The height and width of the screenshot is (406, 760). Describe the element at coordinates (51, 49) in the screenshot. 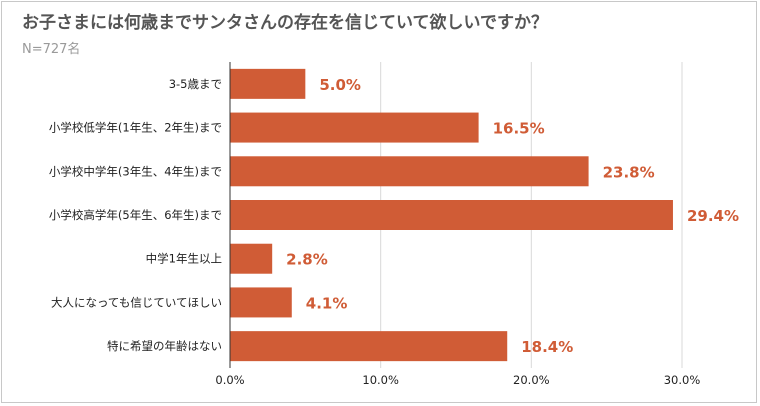

I see `chart-subtitle: N=727名` at that location.